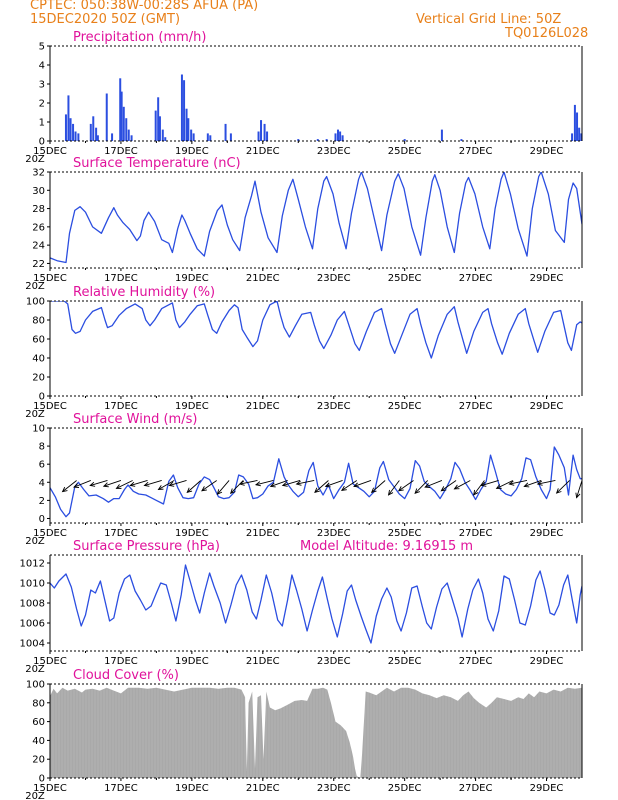  Describe the element at coordinates (32, 564) in the screenshot. I see `pressure-ytick-label: 1012` at that location.